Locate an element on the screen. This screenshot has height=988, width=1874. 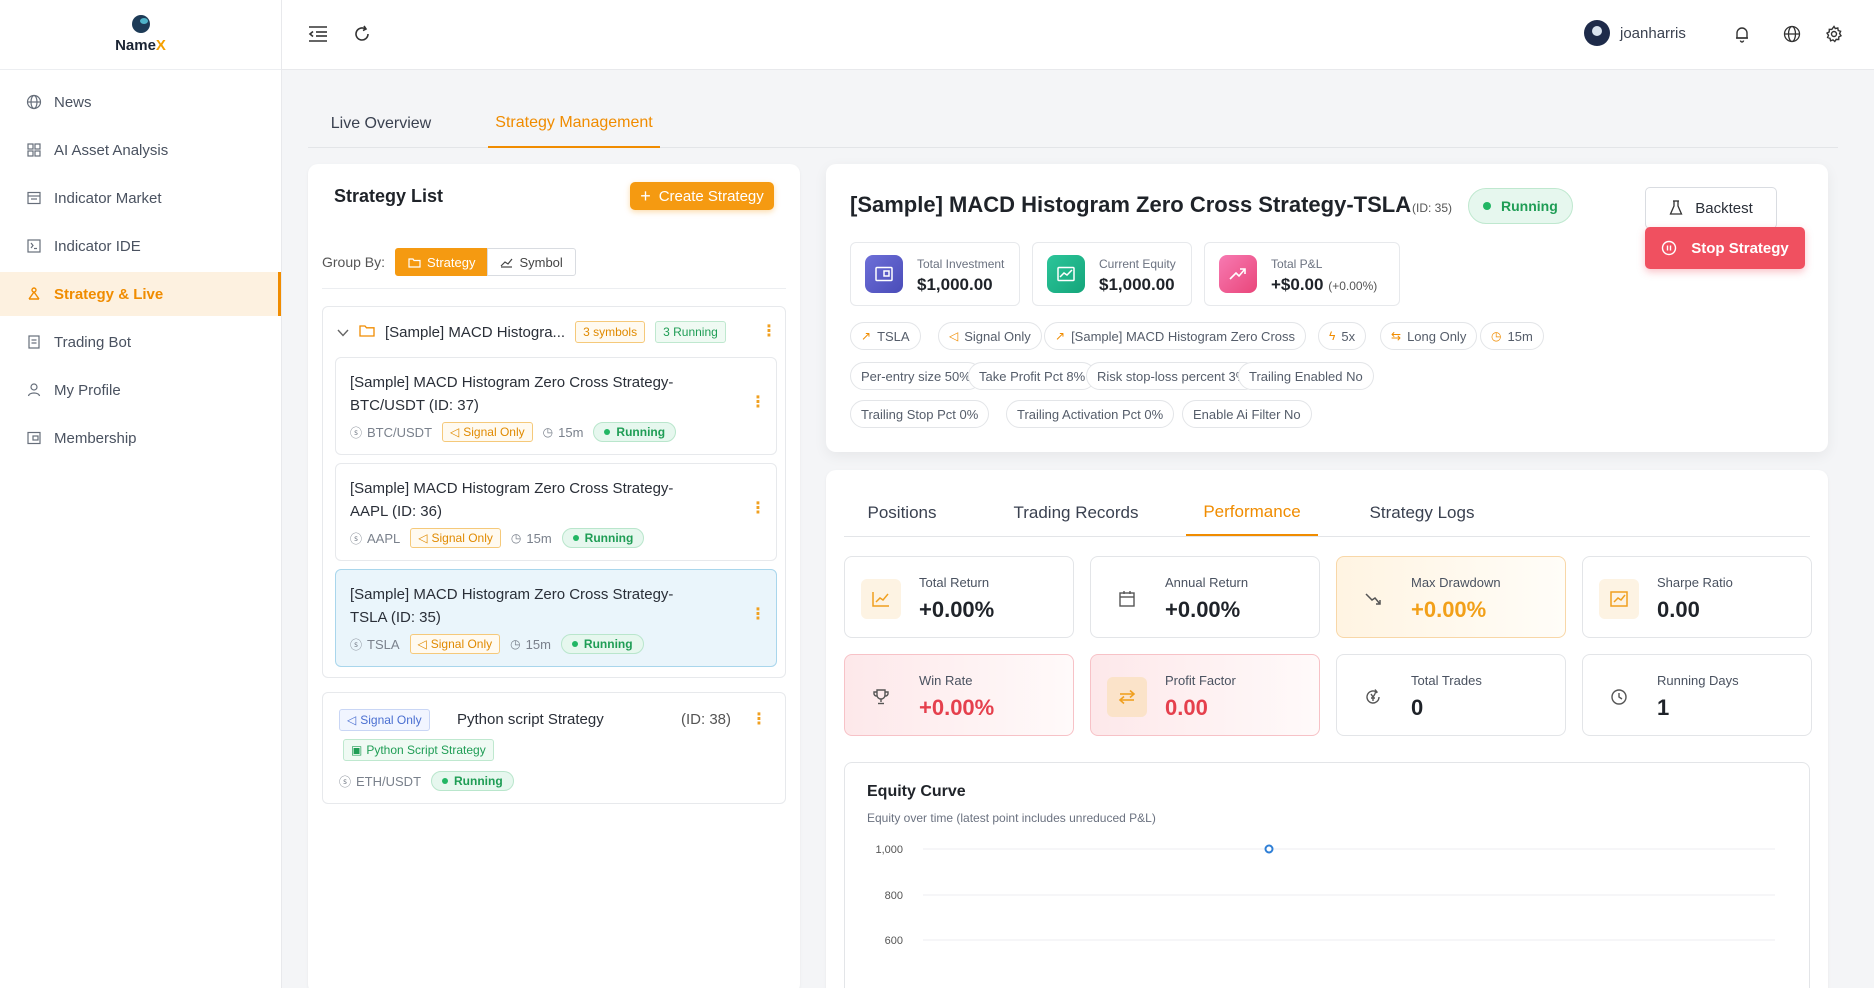
collapse-menu-icon is located at coordinates (318, 34).